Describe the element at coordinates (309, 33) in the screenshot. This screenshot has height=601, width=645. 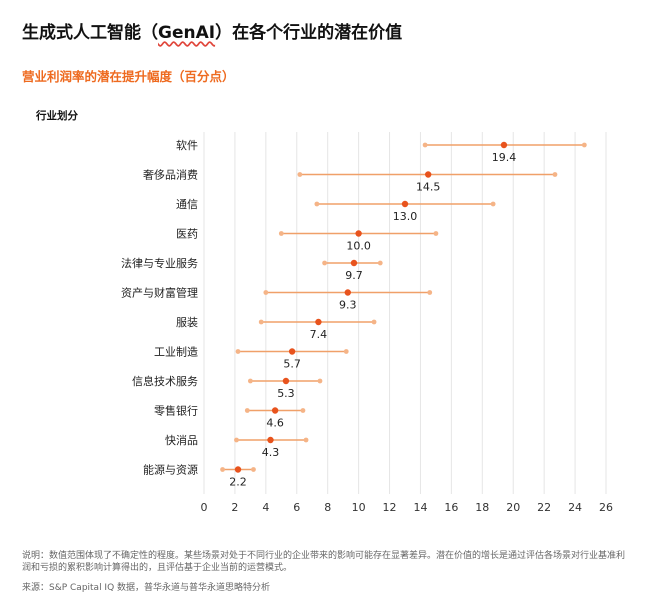
I see `title-suffix: ）在各个行业的潜在价值` at that location.